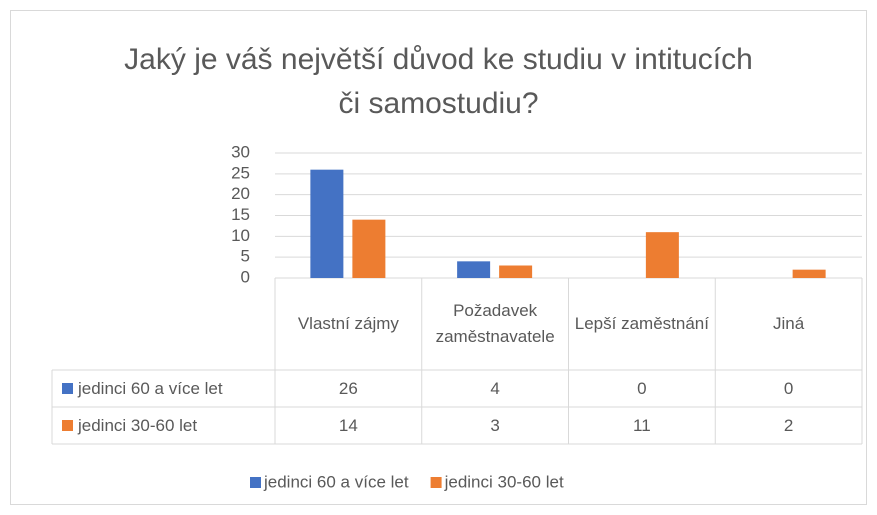 This screenshot has height=515, width=877. What do you see at coordinates (150, 388) in the screenshot?
I see `table-series-name: jedinci 60 a více let` at bounding box center [150, 388].